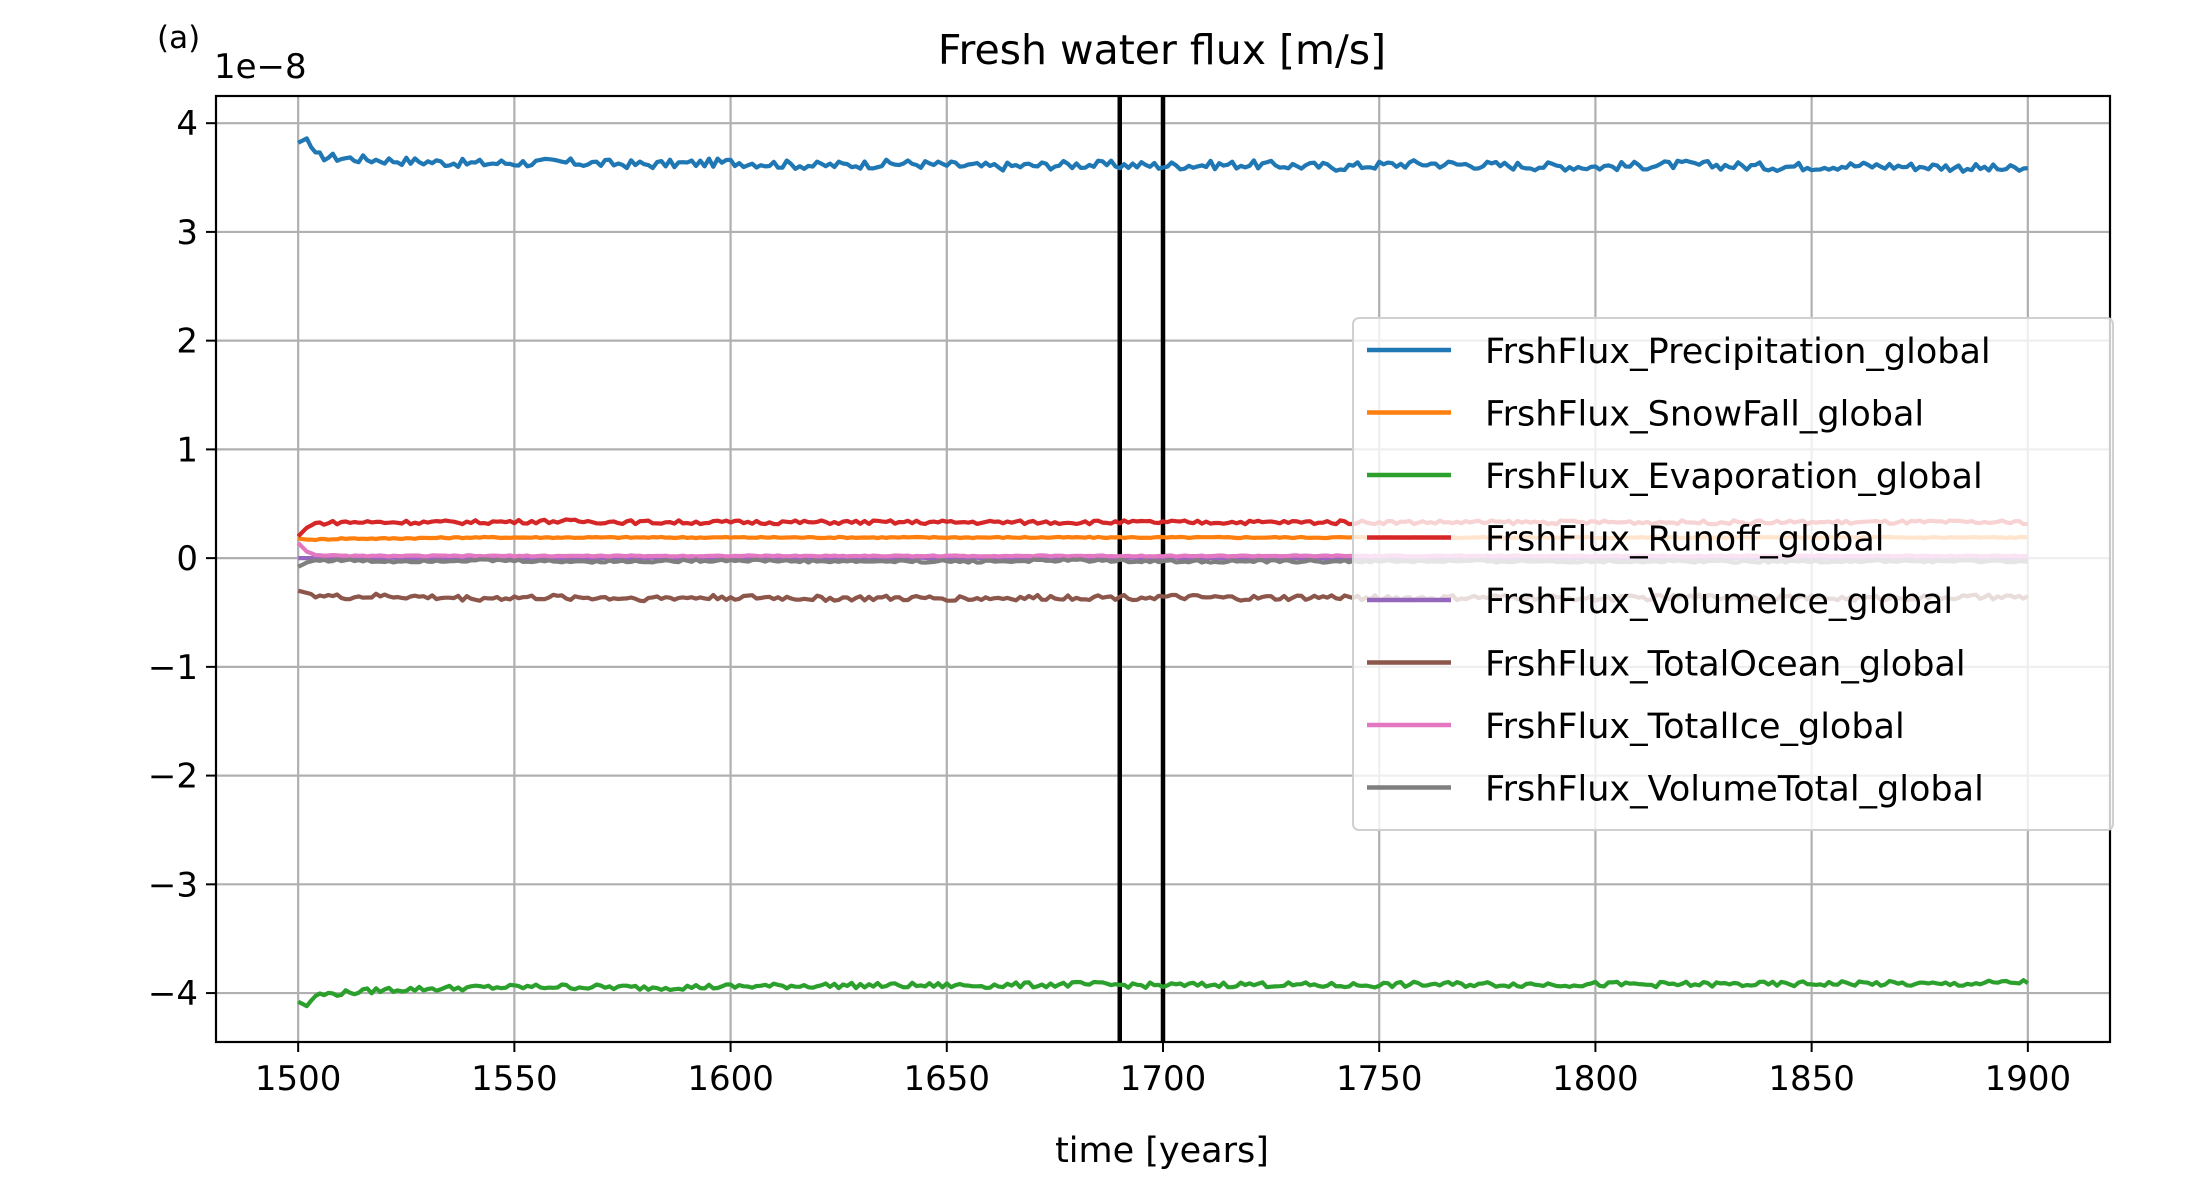  What do you see at coordinates (1162, 50) in the screenshot?
I see `chart-title: Fresh water flux [m/s]` at bounding box center [1162, 50].